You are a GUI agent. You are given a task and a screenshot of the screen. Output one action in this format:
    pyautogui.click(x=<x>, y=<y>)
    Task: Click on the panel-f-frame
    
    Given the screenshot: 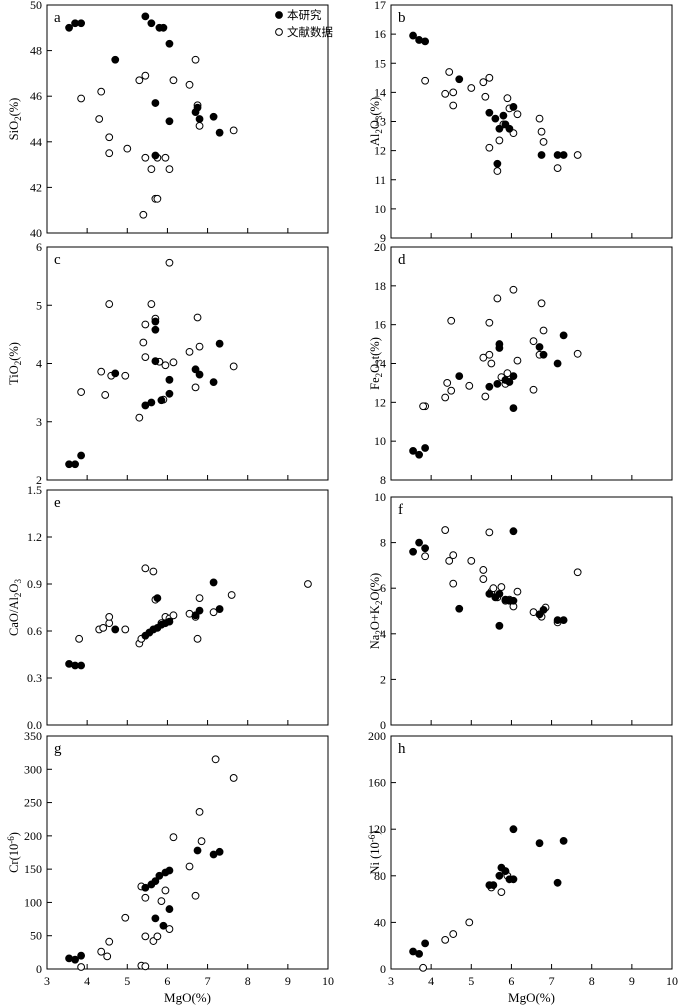 What is the action you would take?
    pyautogui.click(x=531, y=611)
    